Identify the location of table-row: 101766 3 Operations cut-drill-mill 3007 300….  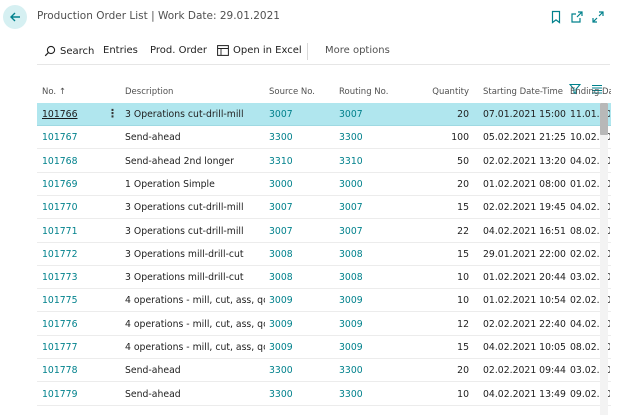
(324, 114).